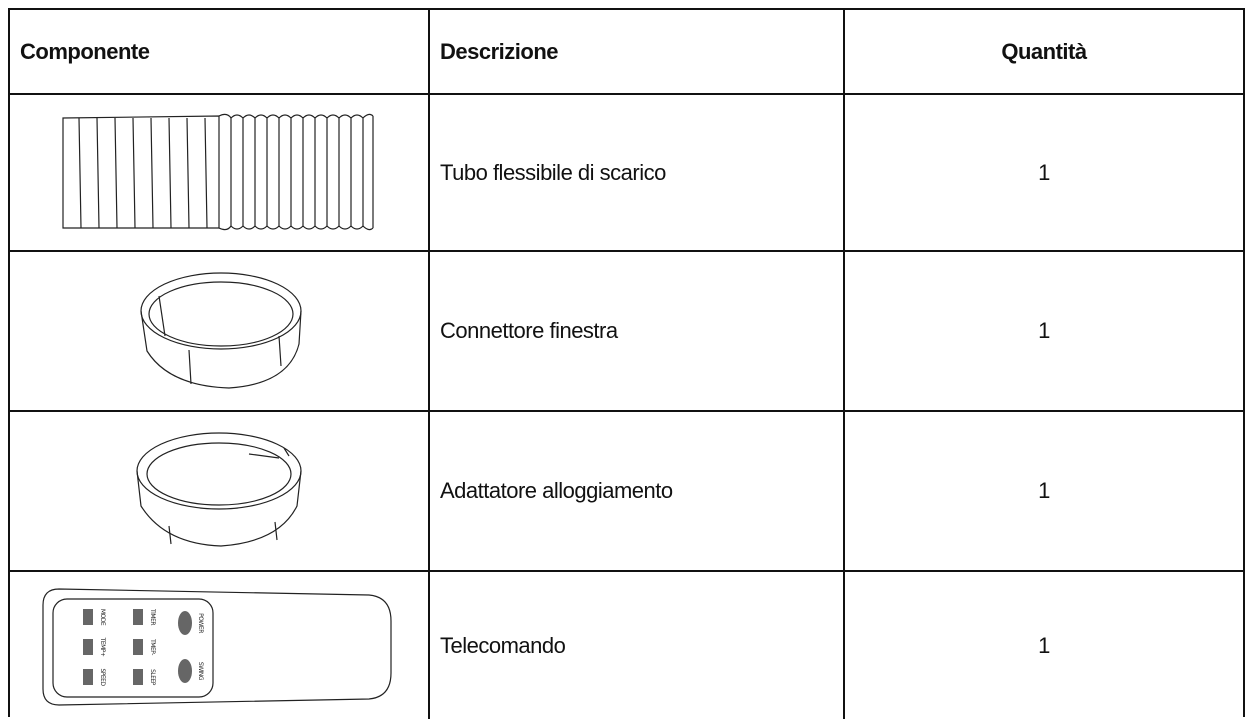  I want to click on remote-button-label: TEMP+, so click(102, 646).